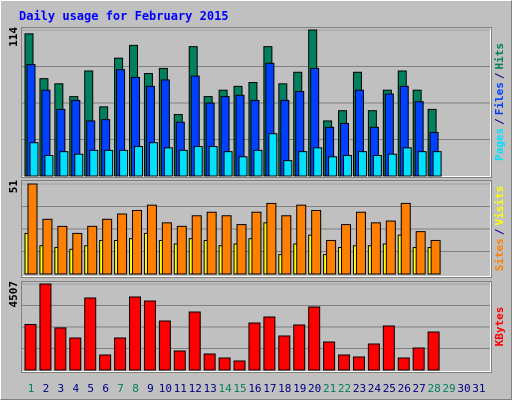  What do you see at coordinates (210, 388) in the screenshot?
I see `x-tick-label: 13` at bounding box center [210, 388].